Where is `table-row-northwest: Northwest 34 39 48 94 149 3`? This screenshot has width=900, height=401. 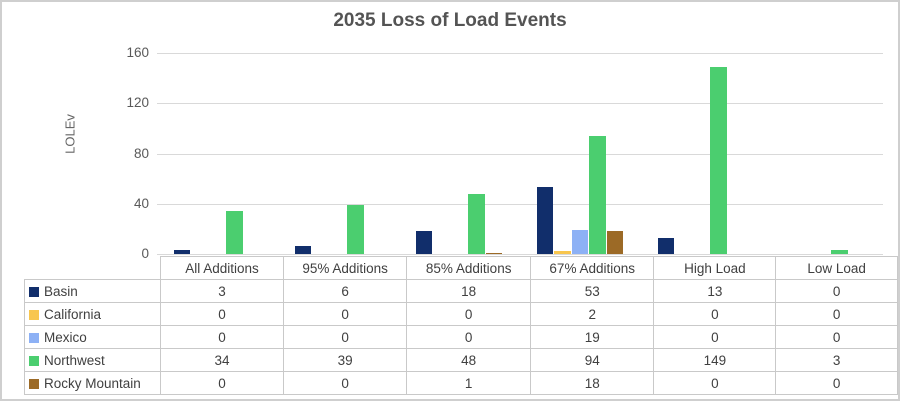 table-row-northwest: Northwest 34 39 48 94 149 3 is located at coordinates (460, 360).